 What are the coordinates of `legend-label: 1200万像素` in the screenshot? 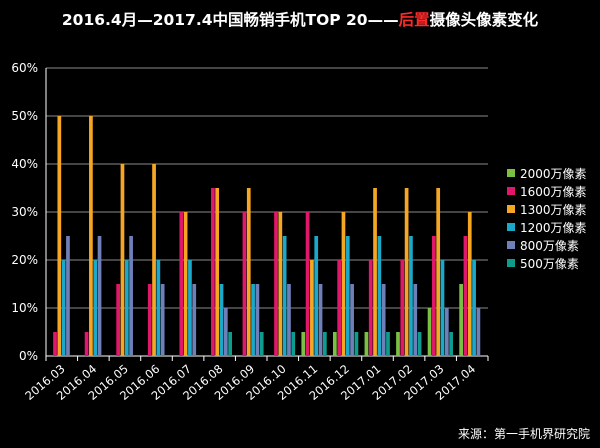 It's located at (553, 228).